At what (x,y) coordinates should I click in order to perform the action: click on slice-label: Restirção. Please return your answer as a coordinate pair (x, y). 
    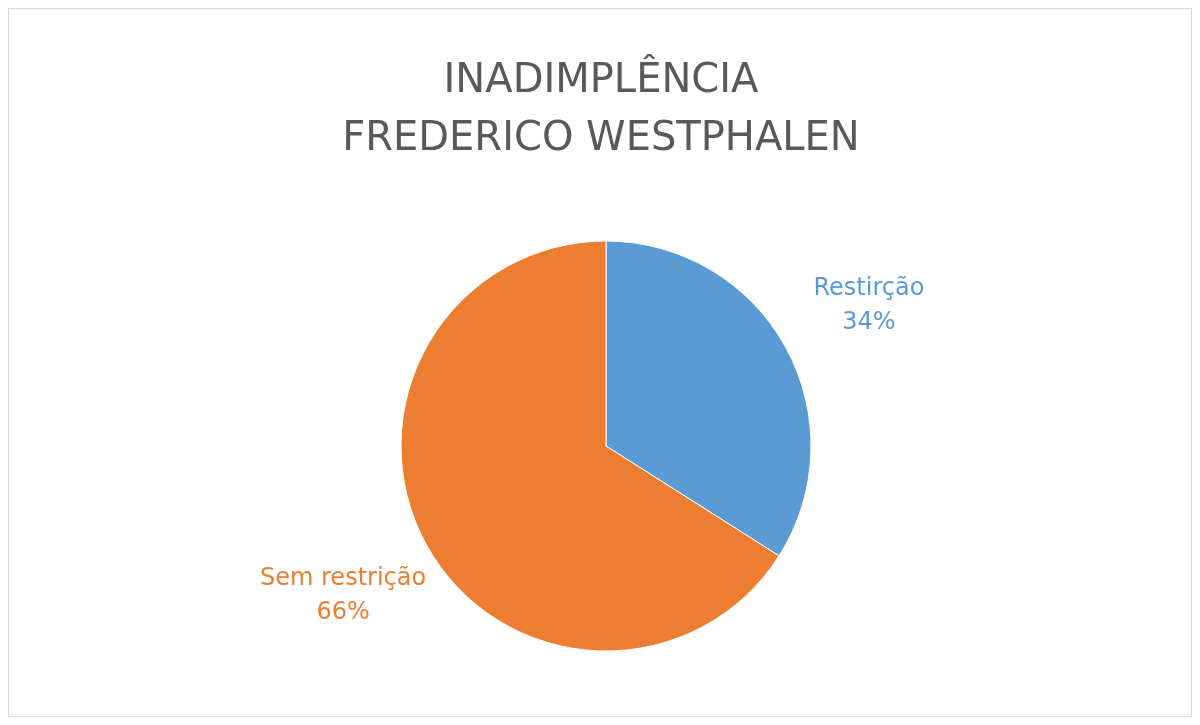
    Looking at the image, I should click on (869, 287).